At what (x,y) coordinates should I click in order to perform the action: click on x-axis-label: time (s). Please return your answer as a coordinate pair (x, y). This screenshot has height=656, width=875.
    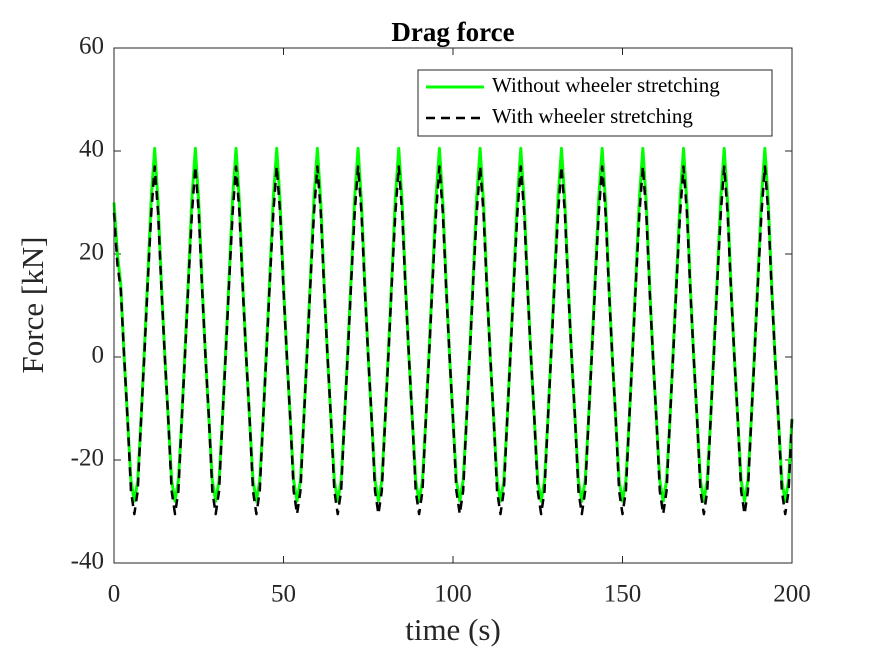
    Looking at the image, I should click on (453, 629).